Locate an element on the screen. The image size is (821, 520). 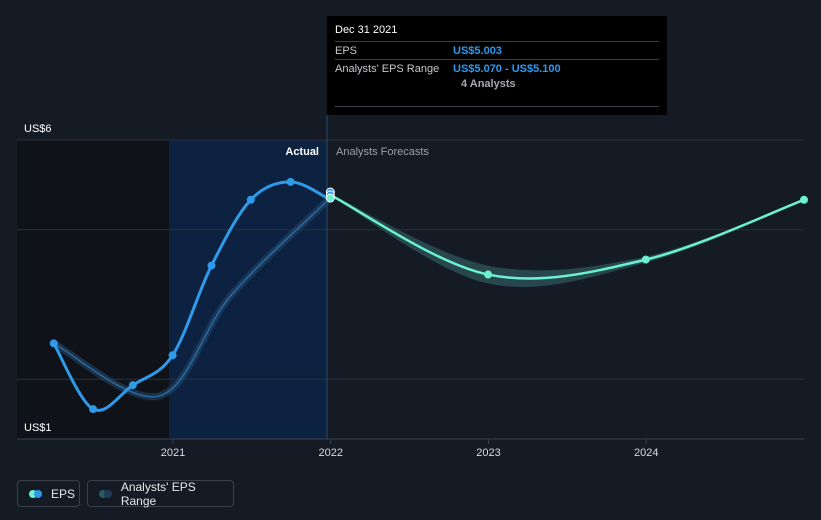
tooltip-divider is located at coordinates (497, 106).